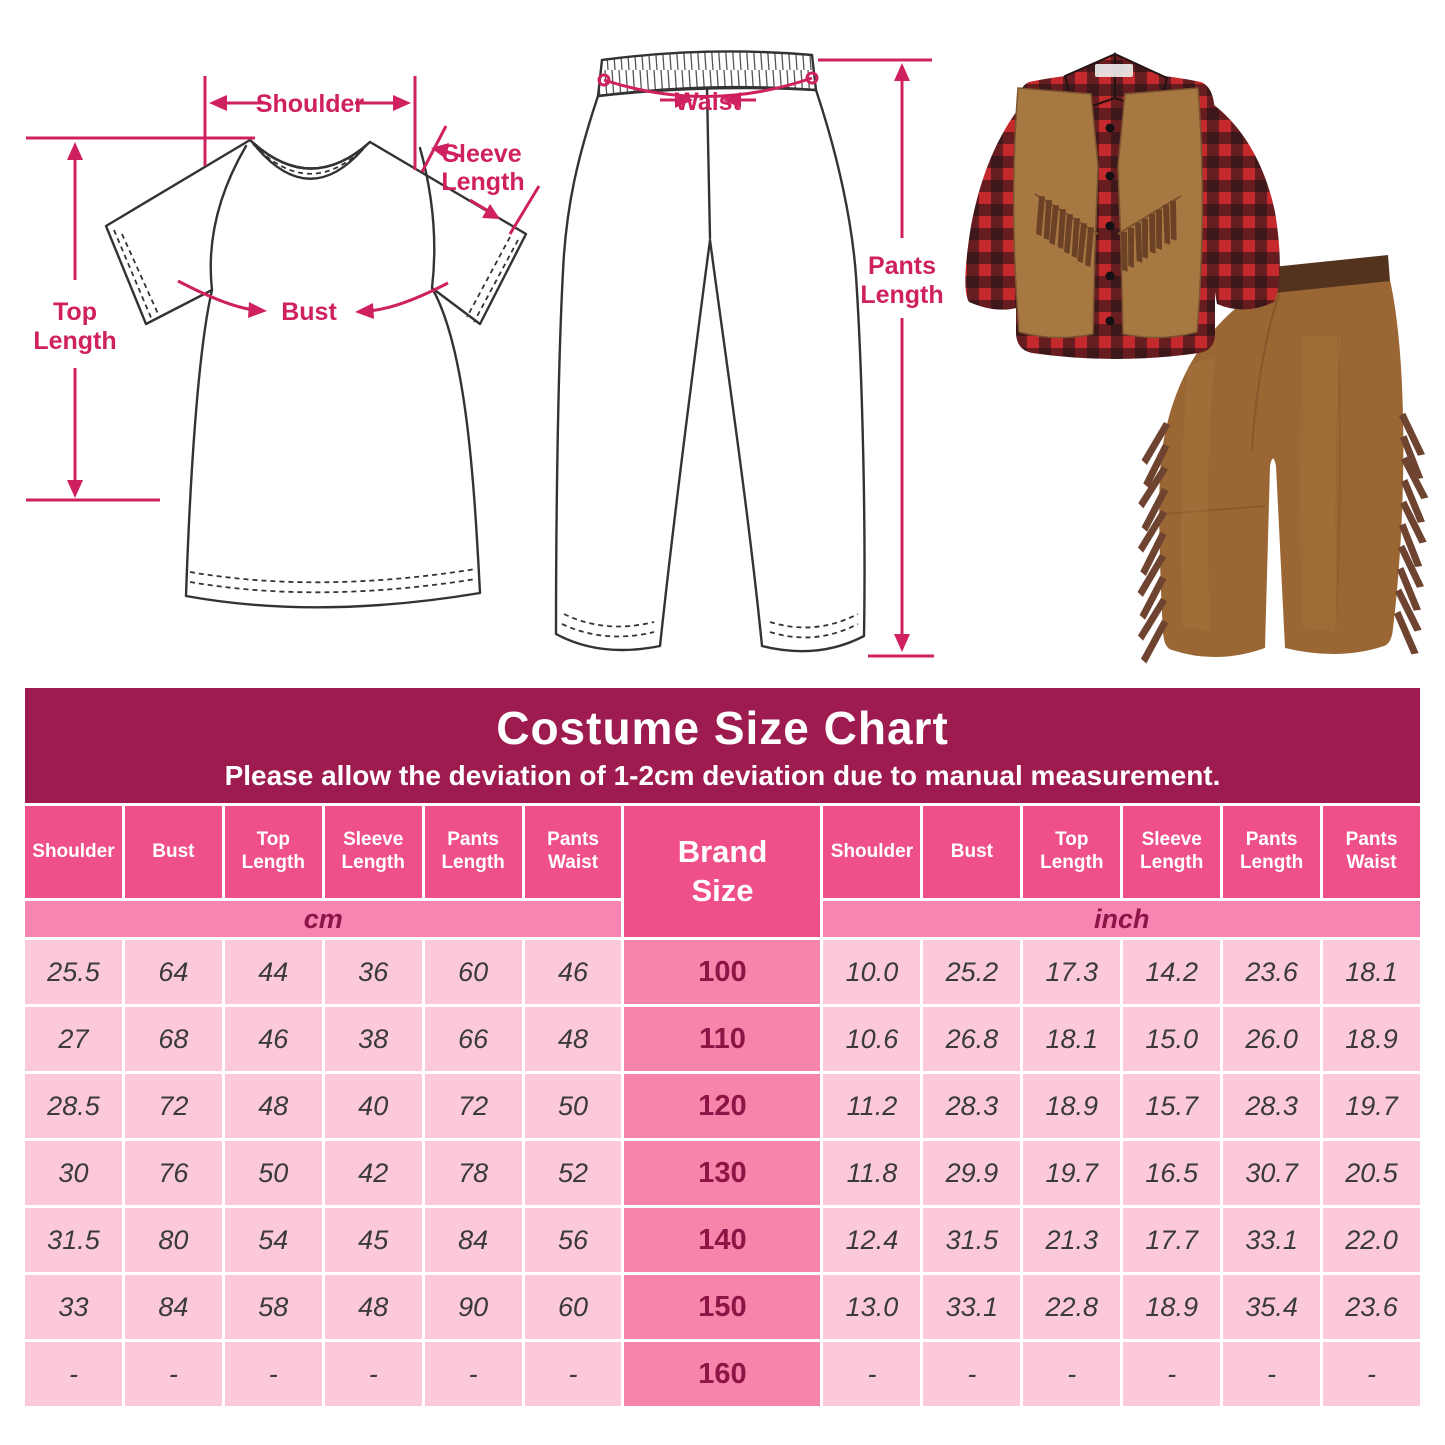 The image size is (1445, 1445). Describe the element at coordinates (1172, 1307) in the screenshot. I see `inch-value-r5-c3: 18.9` at that location.